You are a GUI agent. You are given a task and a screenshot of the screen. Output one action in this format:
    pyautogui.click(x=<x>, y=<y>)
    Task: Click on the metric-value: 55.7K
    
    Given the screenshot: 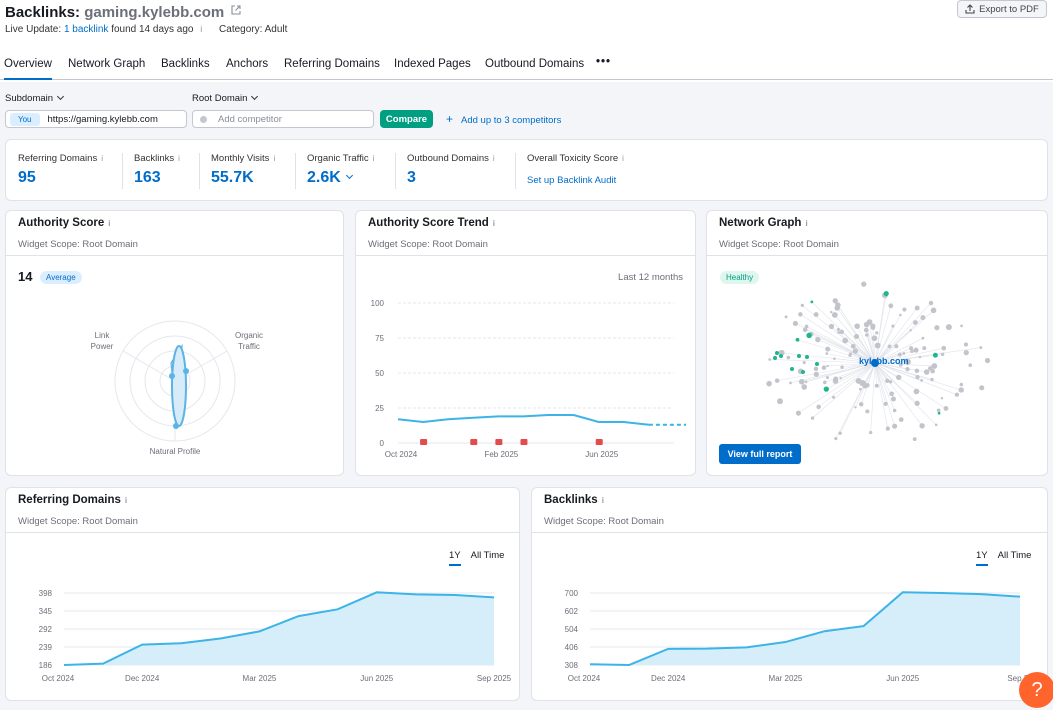 What is the action you would take?
    pyautogui.click(x=232, y=177)
    